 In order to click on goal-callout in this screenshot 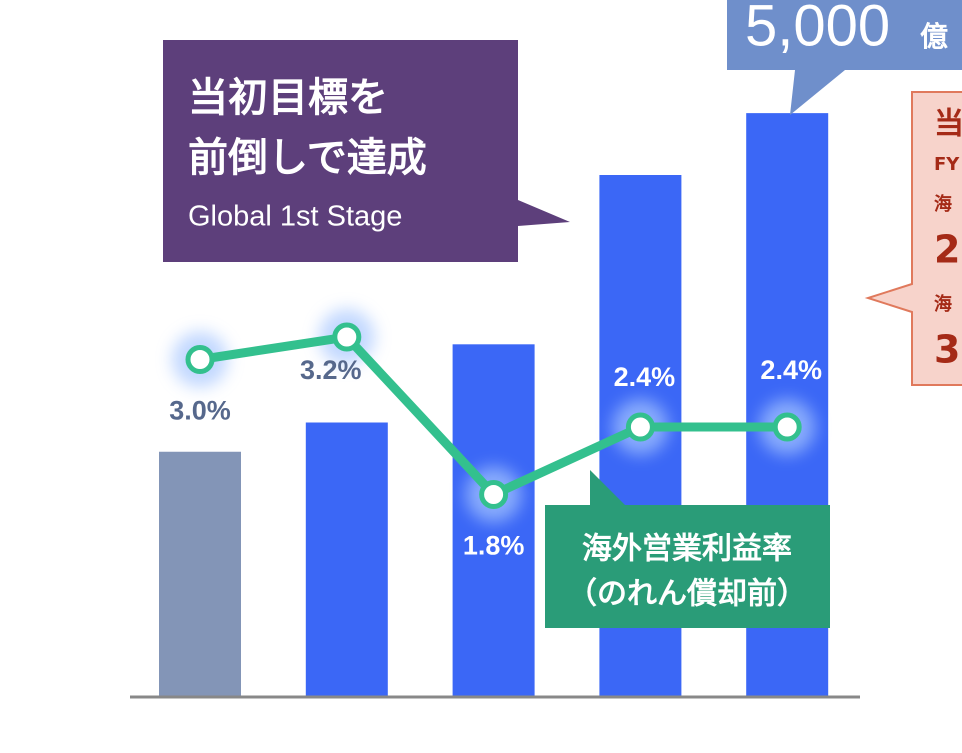, I will do `click(366, 151)`.